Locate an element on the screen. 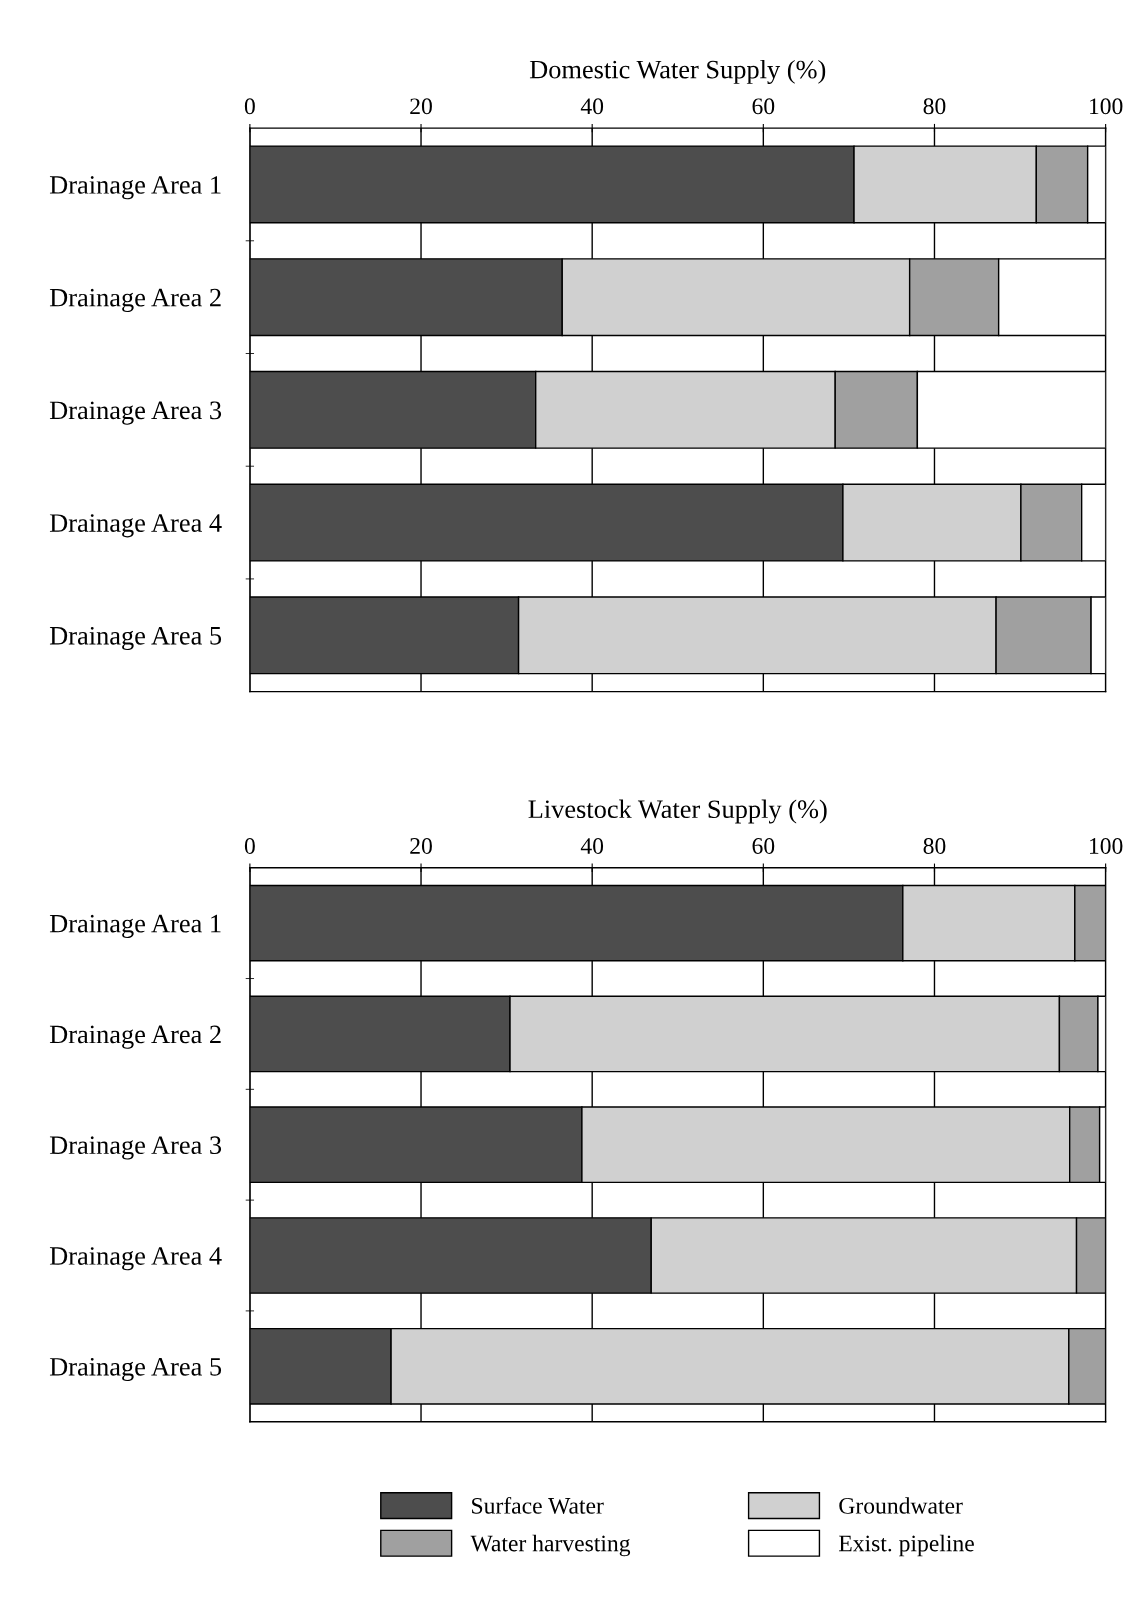 The image size is (1141, 1601). legend-label: Surface Water is located at coordinates (538, 1505).